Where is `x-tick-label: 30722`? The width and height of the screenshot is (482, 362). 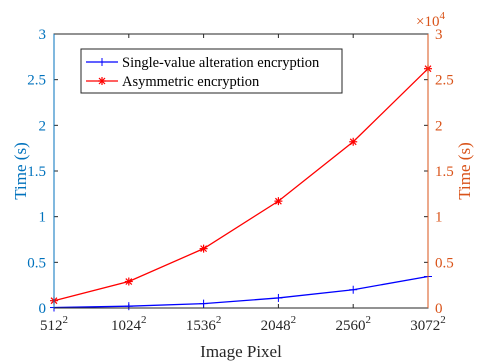
x-tick-label: 30722 is located at coordinates (428, 324).